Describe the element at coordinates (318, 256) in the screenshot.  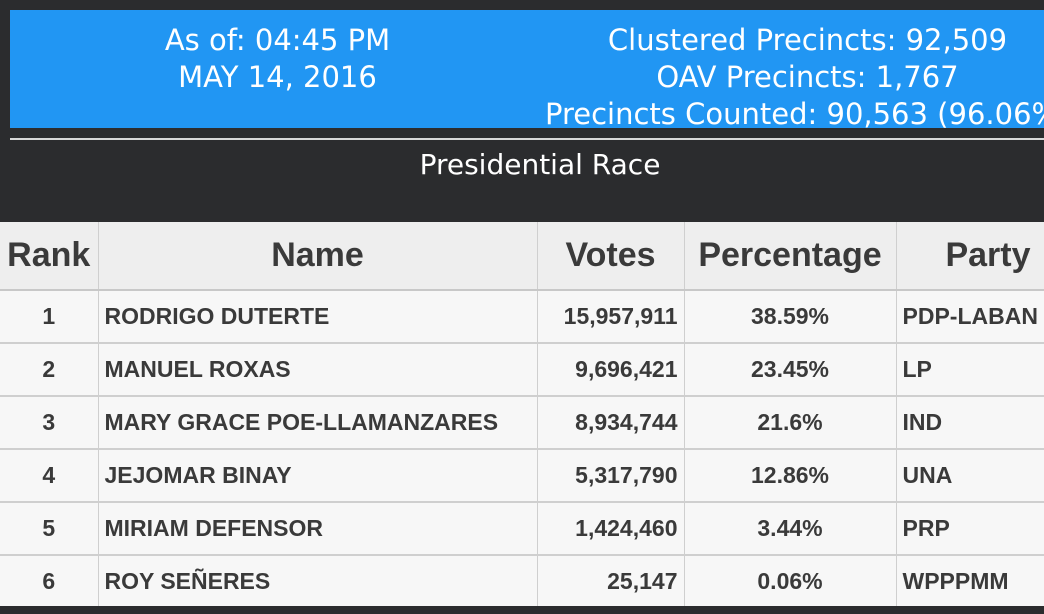
I see `column-header-name: Name` at that location.